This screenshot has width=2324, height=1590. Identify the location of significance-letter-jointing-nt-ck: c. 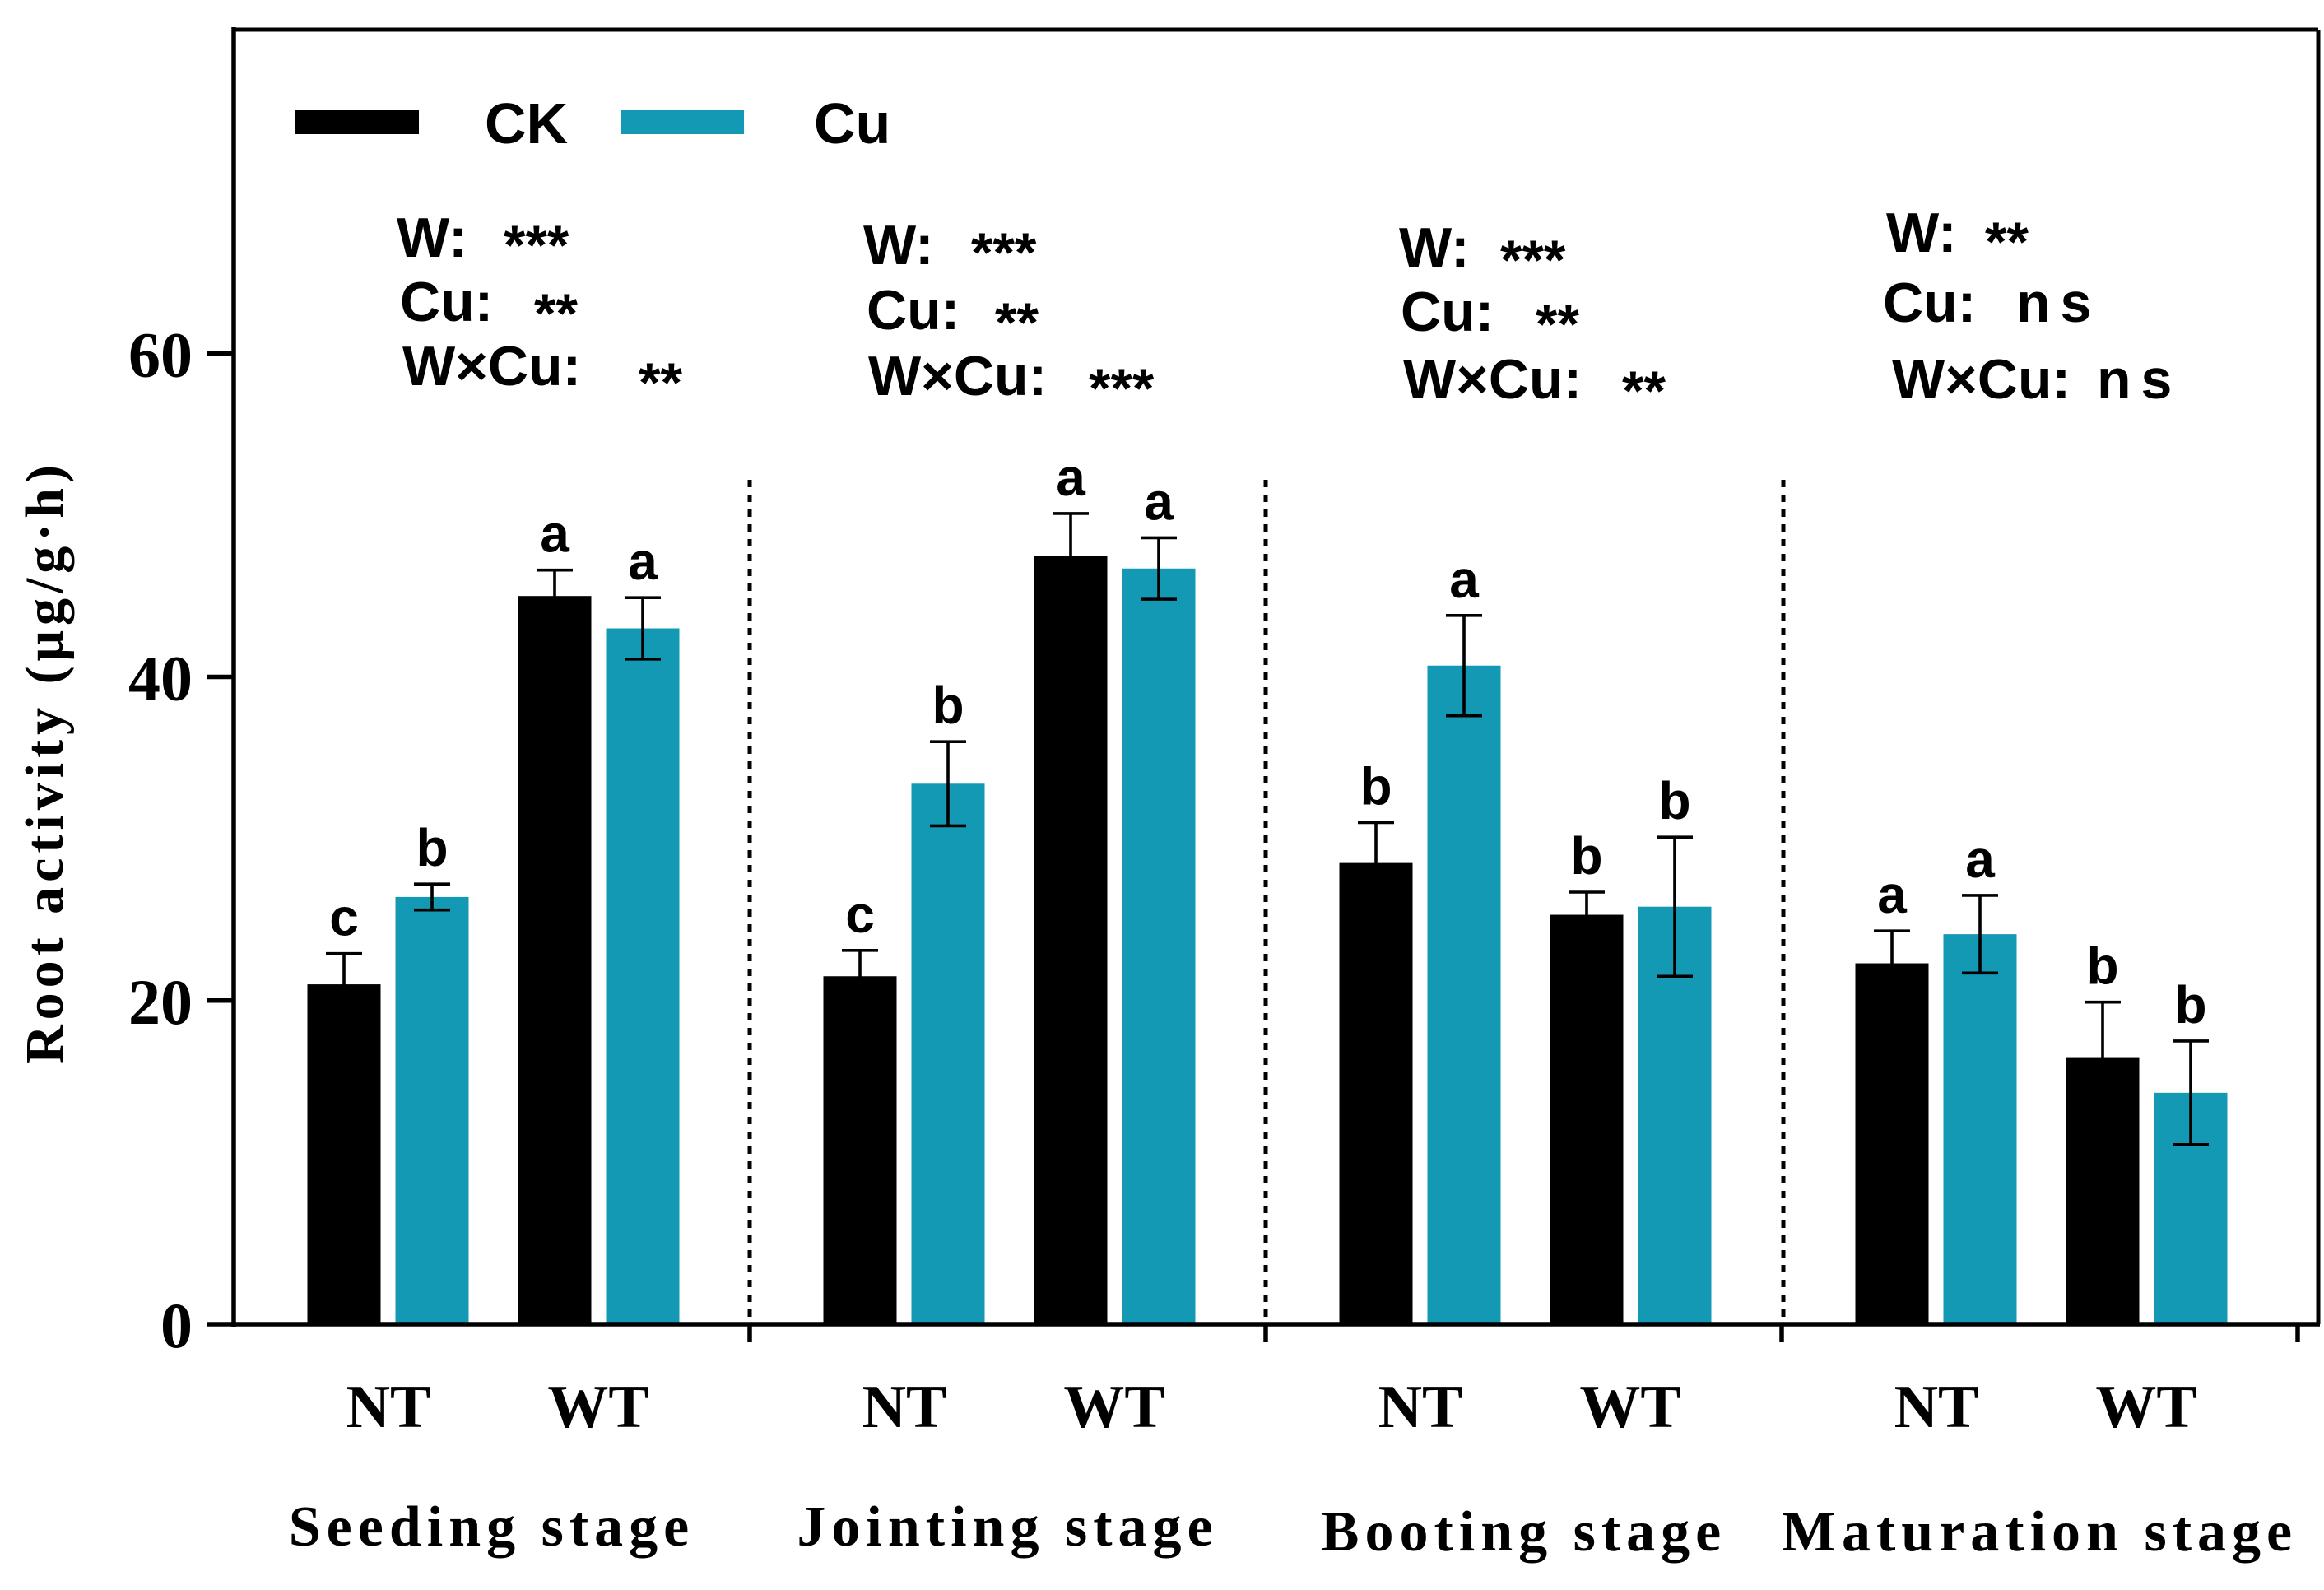
(860, 914).